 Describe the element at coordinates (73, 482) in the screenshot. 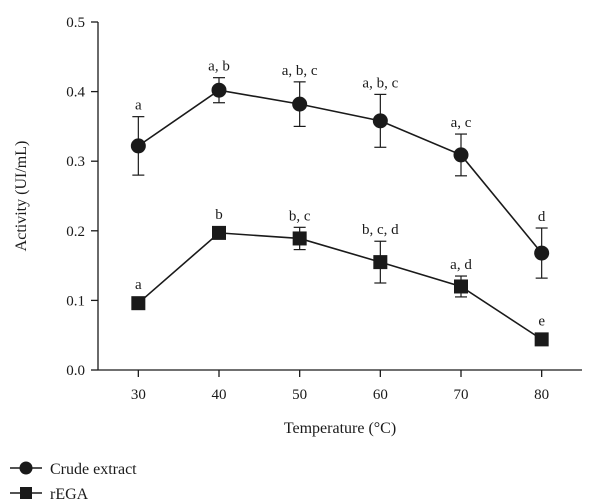

I see `legend: Crude extract rEGA` at that location.